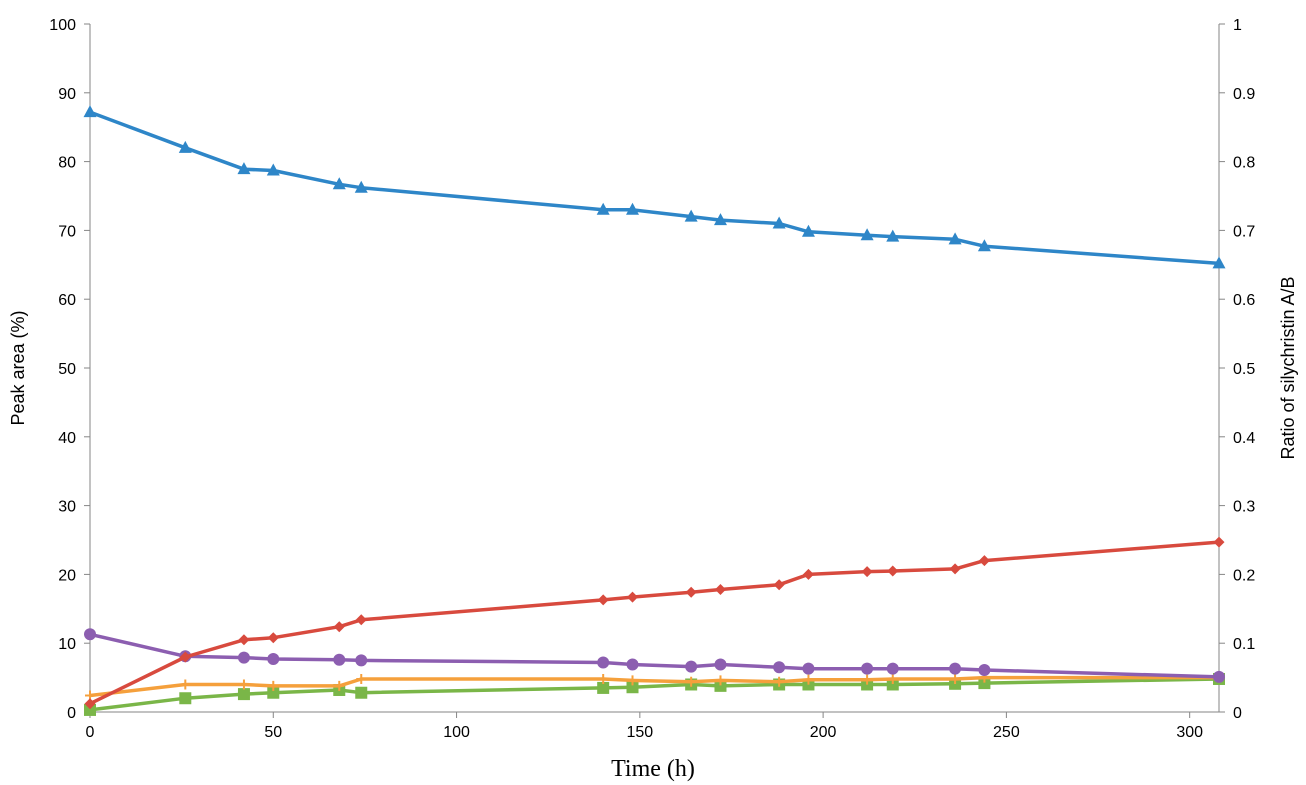  What do you see at coordinates (67, 644) in the screenshot?
I see `y-tick-label: 10` at bounding box center [67, 644].